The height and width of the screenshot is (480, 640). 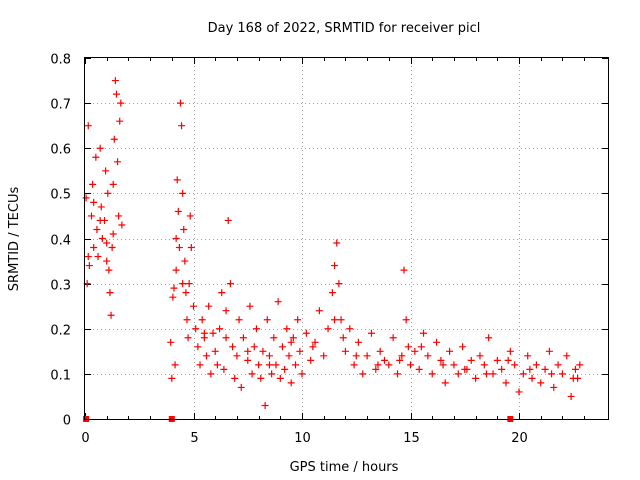 What do you see at coordinates (344, 467) in the screenshot?
I see `x-axis-label: GPS time / hours` at bounding box center [344, 467].